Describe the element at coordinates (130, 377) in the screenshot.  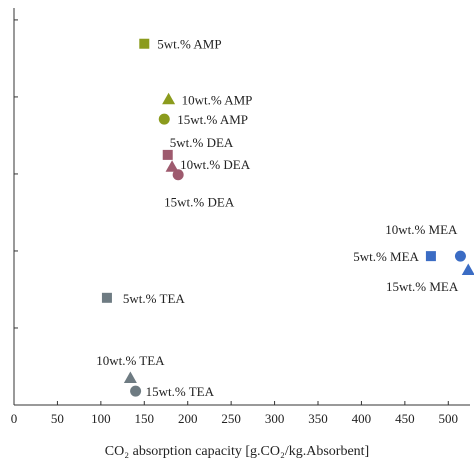
I see `point-10wt-tea` at that location.